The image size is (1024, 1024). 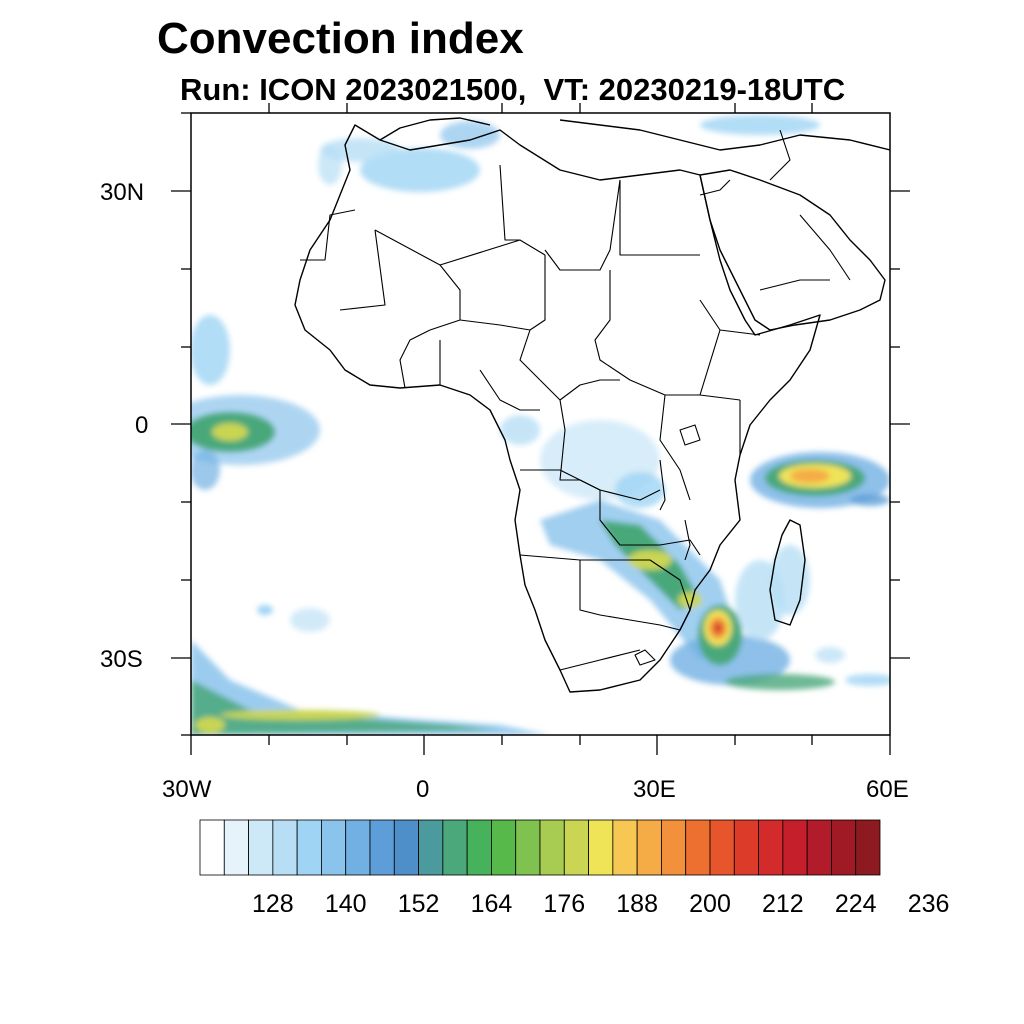 What do you see at coordinates (783, 904) in the screenshot?
I see `colorbar-tick-label: 212` at bounding box center [783, 904].